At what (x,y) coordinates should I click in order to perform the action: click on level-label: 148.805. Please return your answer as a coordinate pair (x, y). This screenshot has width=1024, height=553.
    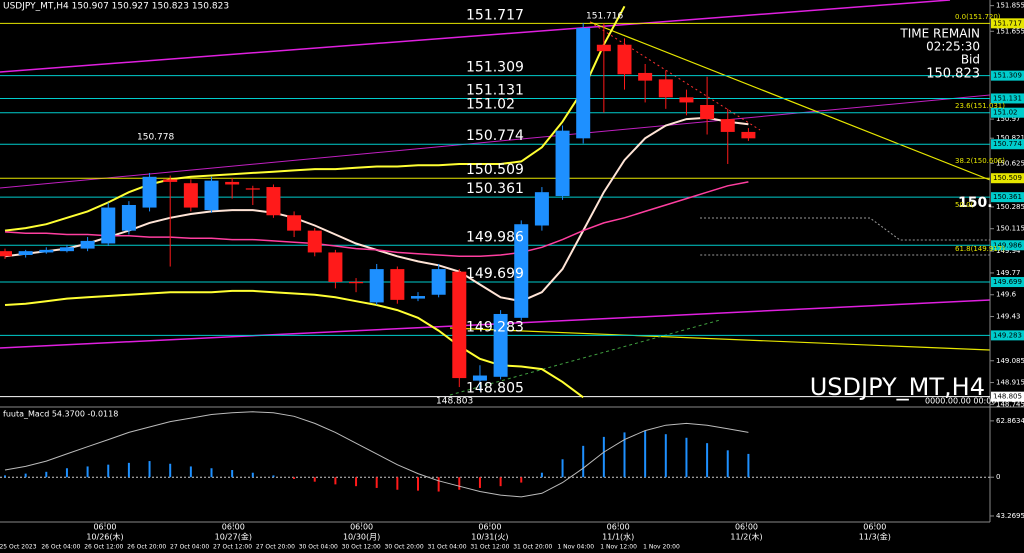
    Looking at the image, I should click on (495, 389).